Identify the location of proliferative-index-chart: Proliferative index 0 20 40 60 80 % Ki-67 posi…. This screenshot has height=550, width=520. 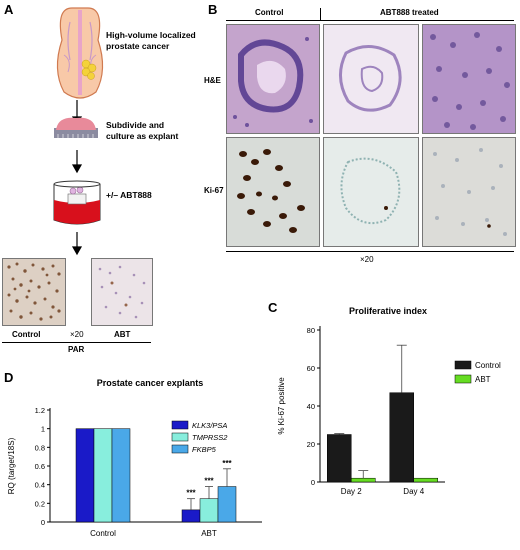
(389, 401).